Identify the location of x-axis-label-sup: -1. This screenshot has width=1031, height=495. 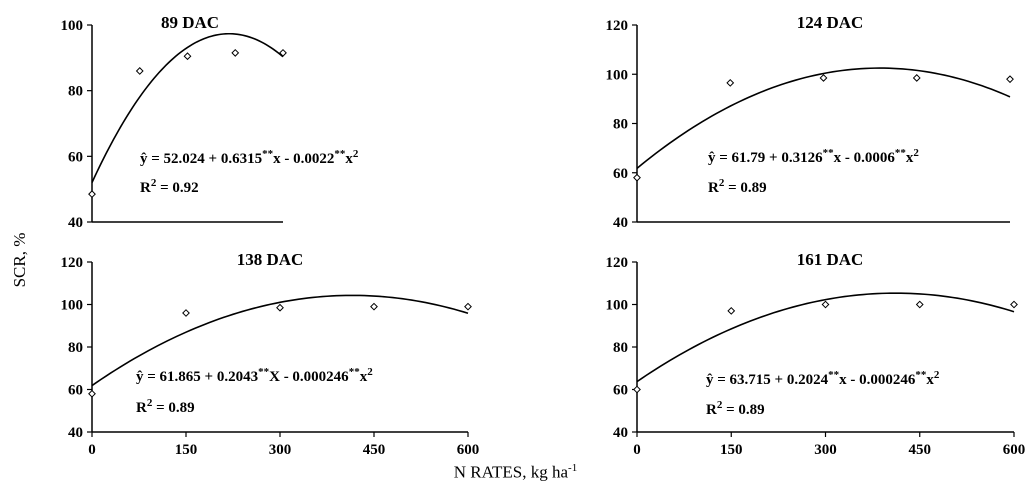
(573, 468).